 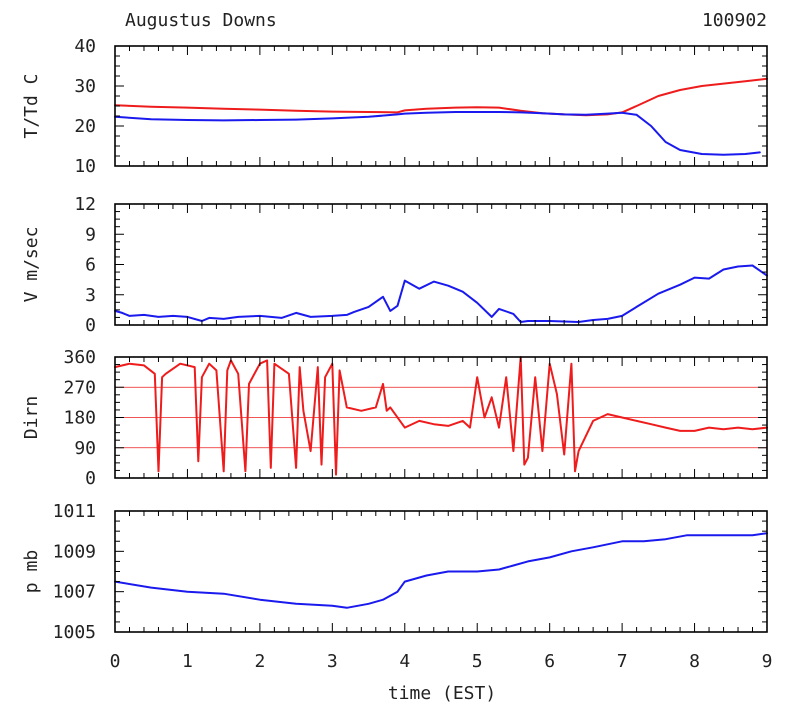 I want to click on y-axis-title-temp: T/Td C, so click(x=31, y=105).